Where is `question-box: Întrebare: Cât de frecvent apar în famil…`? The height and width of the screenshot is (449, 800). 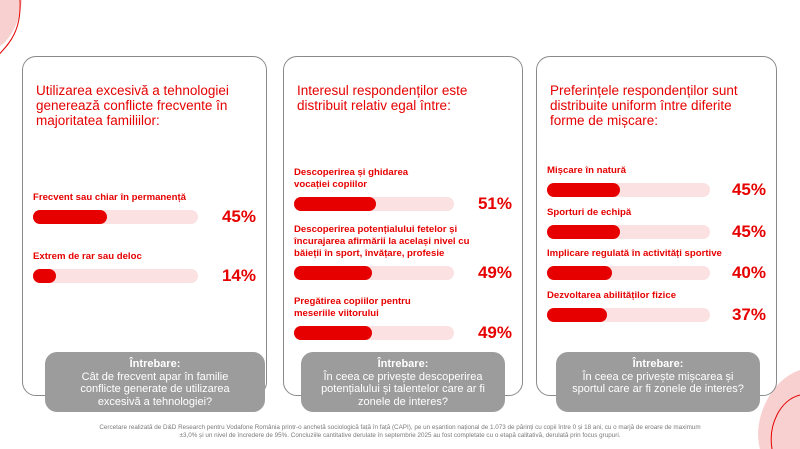 question-box: Întrebare: Cât de frecvent apar în famil… is located at coordinates (155, 382).